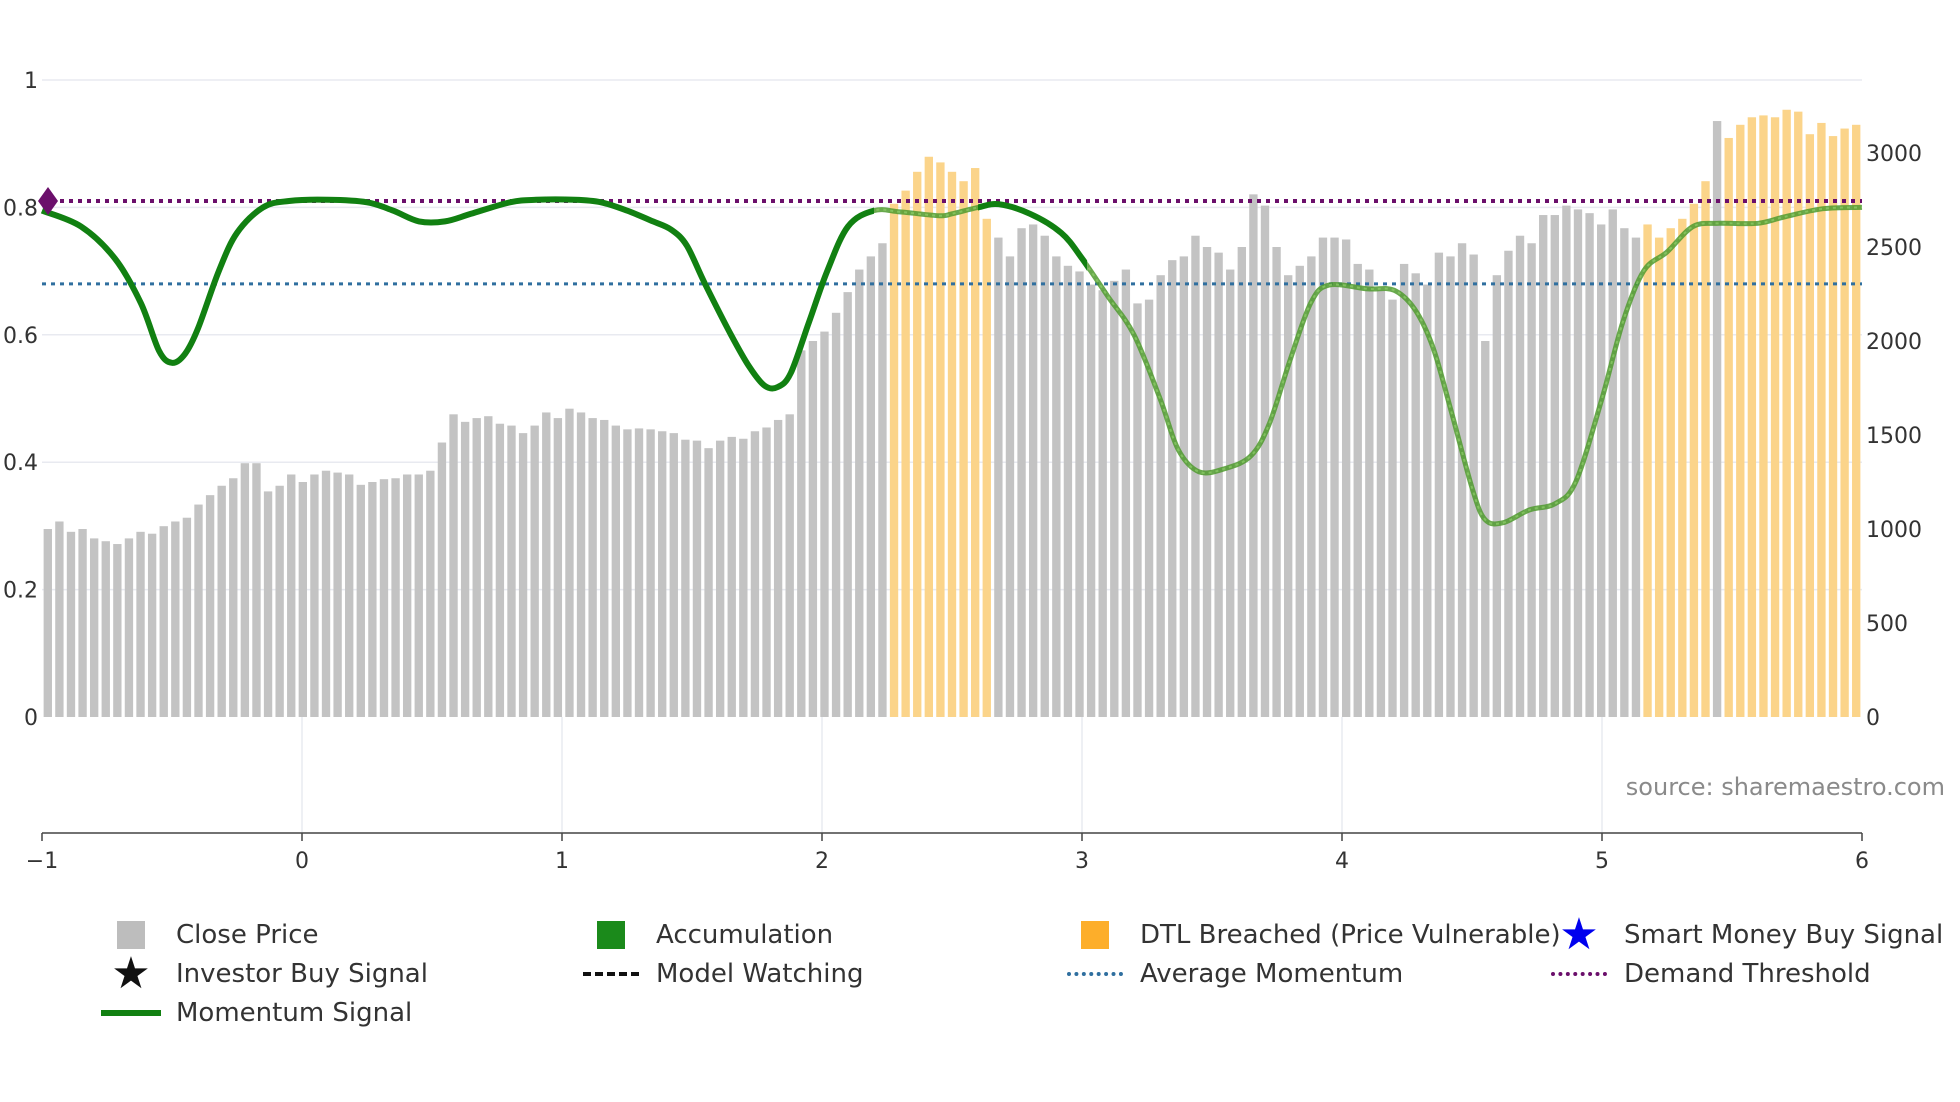  I want to click on y-right-tick-label: 1000, so click(1894, 530).